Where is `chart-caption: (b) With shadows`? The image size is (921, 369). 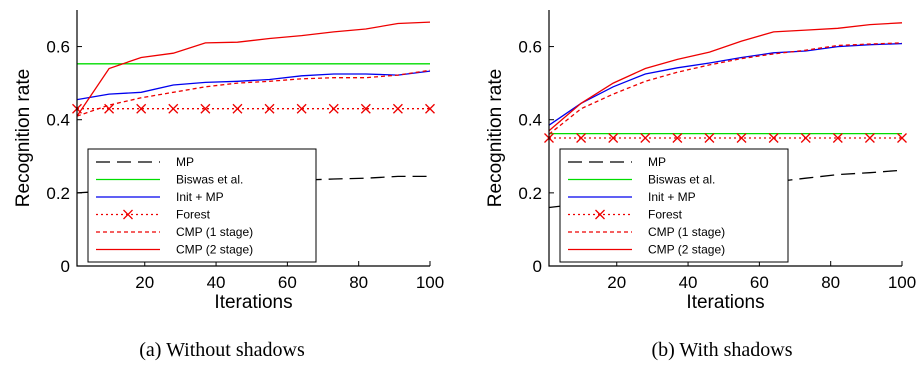
chart-caption: (b) With shadows is located at coordinates (721, 350).